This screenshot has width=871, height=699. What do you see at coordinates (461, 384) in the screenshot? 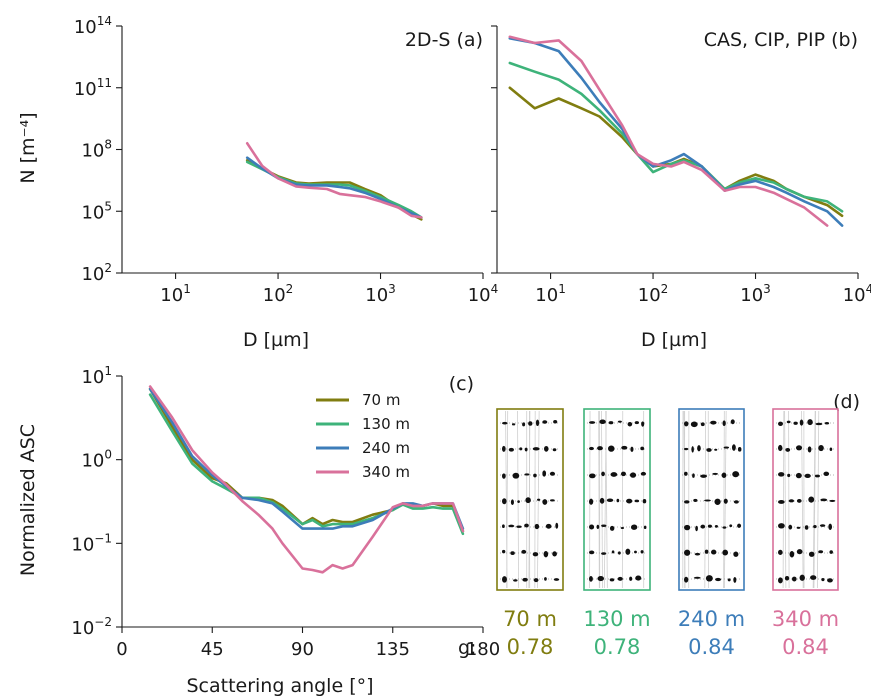
I see `panel-c-annotation: (c)` at bounding box center [461, 384].